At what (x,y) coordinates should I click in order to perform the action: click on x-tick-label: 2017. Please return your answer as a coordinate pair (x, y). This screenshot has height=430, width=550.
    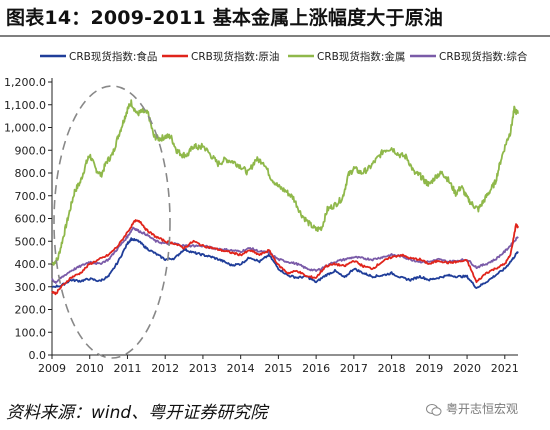
    Looking at the image, I should click on (354, 368).